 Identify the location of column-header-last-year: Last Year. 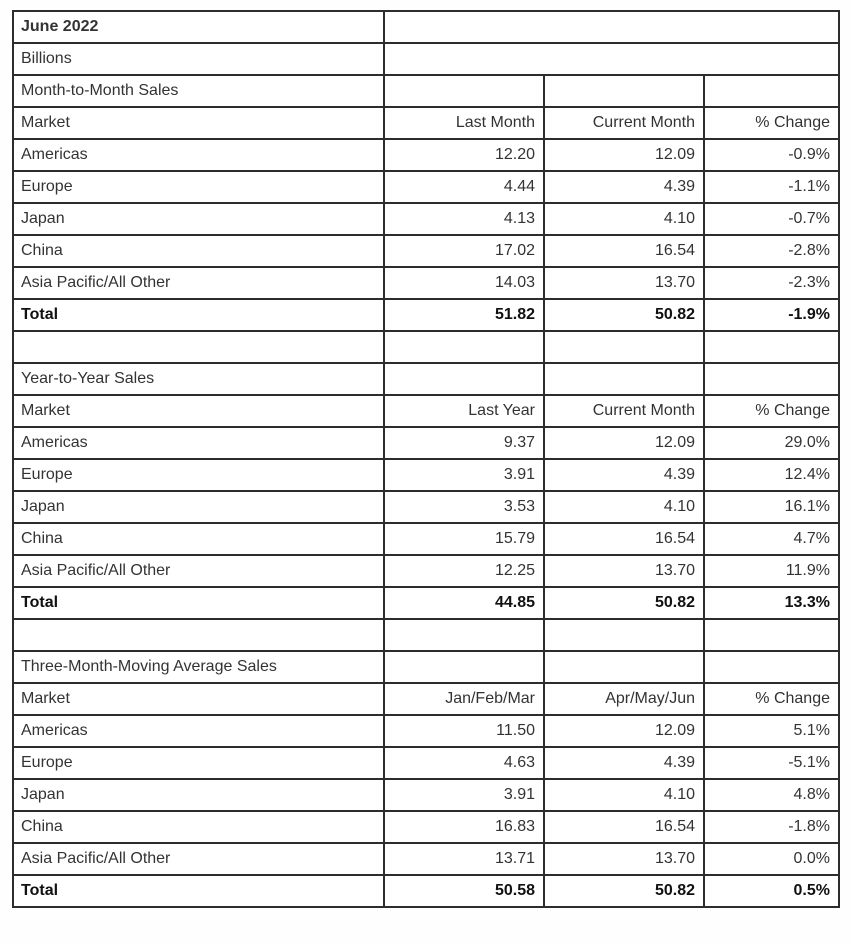
(464, 411).